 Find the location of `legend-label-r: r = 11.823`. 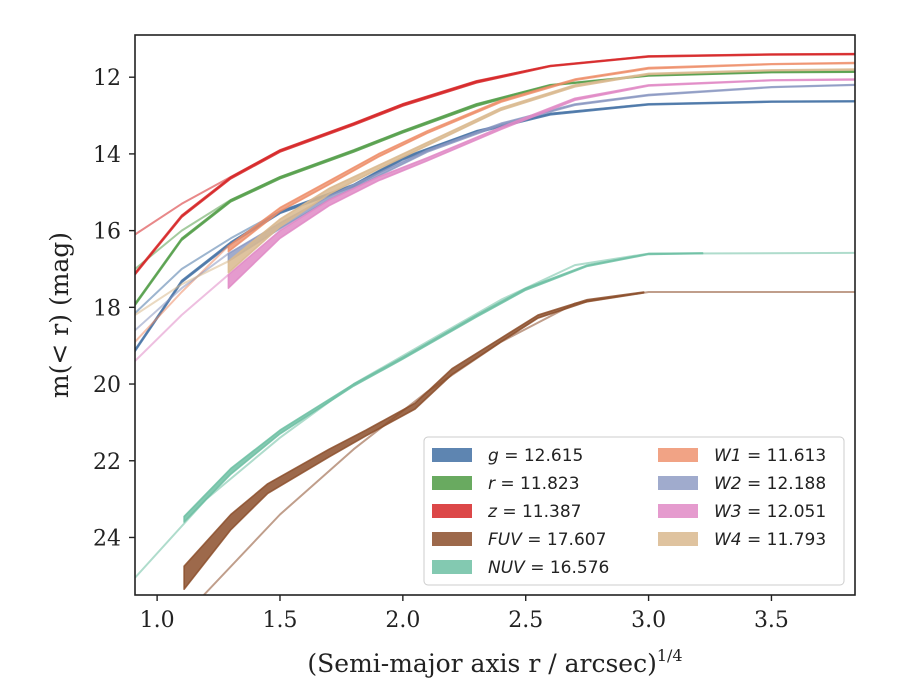

legend-label-r: r = 11.823 is located at coordinates (534, 484).